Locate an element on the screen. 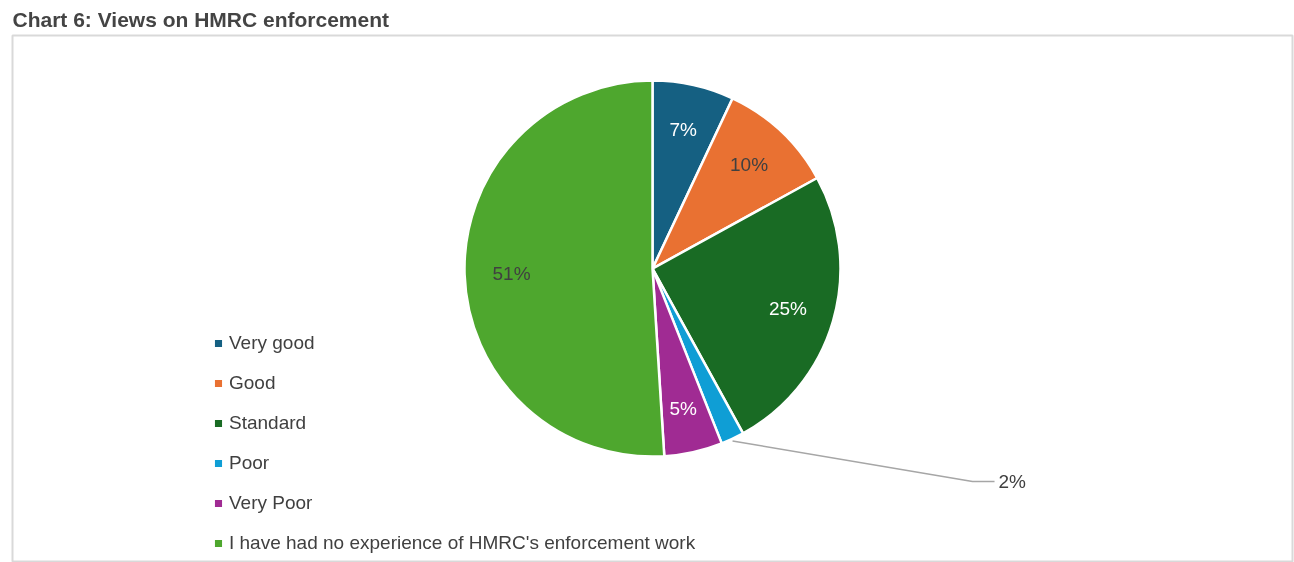 This screenshot has width=1294, height=562. chart-title: Chart 6: Views on HMRC enforcement is located at coordinates (201, 19).